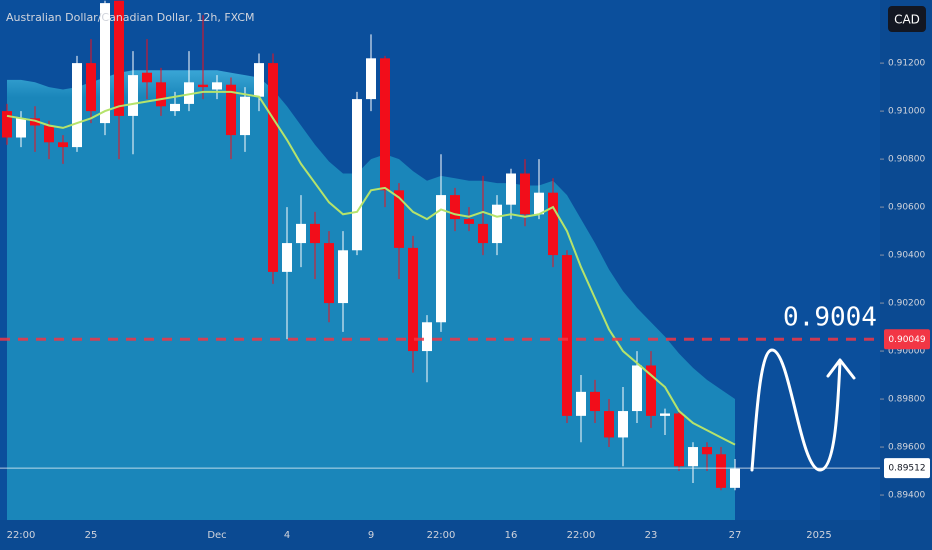 This screenshot has height=550, width=932. What do you see at coordinates (906, 208) in the screenshot?
I see `y-tick-label: 0.90600` at bounding box center [906, 208].